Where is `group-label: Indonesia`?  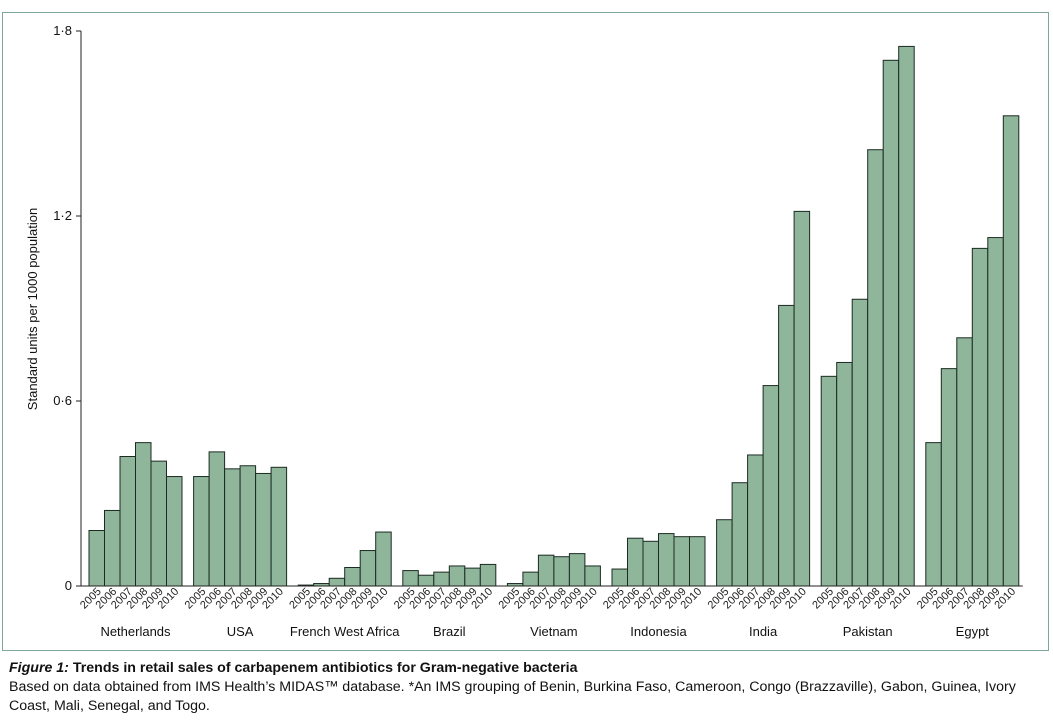 group-label: Indonesia is located at coordinates (658, 631).